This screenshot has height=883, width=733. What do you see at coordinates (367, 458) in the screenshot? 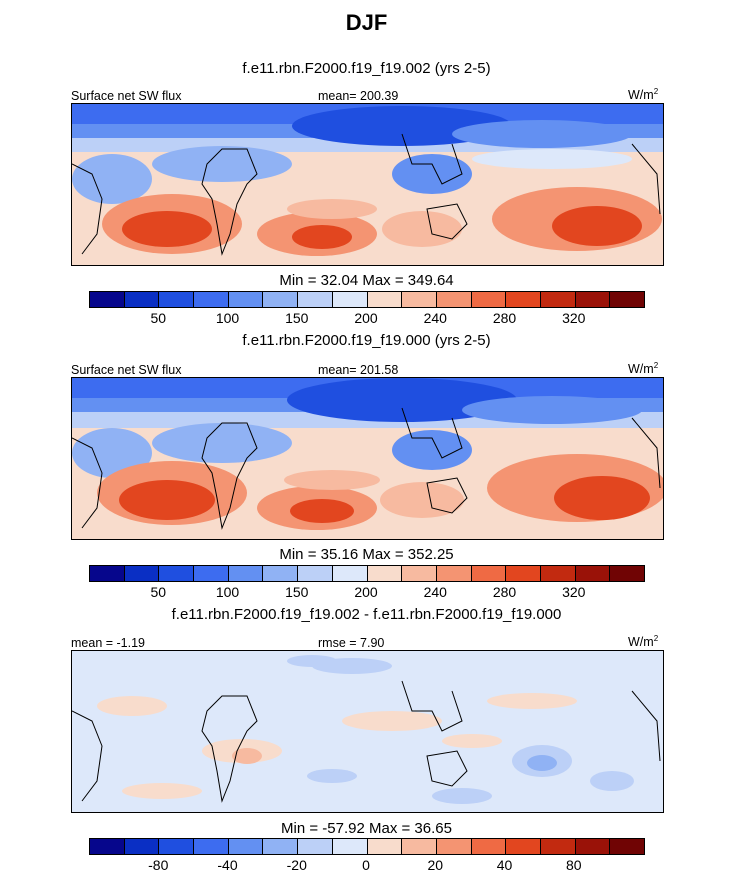
I see `panel2-map` at bounding box center [367, 458].